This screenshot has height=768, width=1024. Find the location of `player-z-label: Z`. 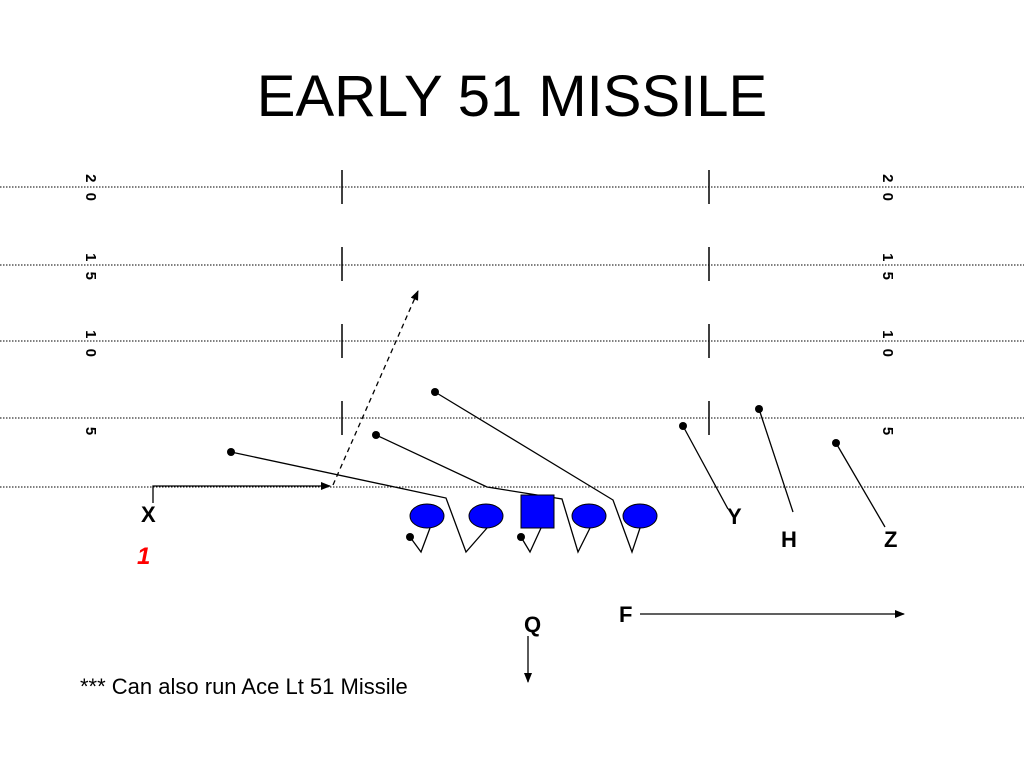

player-z-label: Z is located at coordinates (891, 539).